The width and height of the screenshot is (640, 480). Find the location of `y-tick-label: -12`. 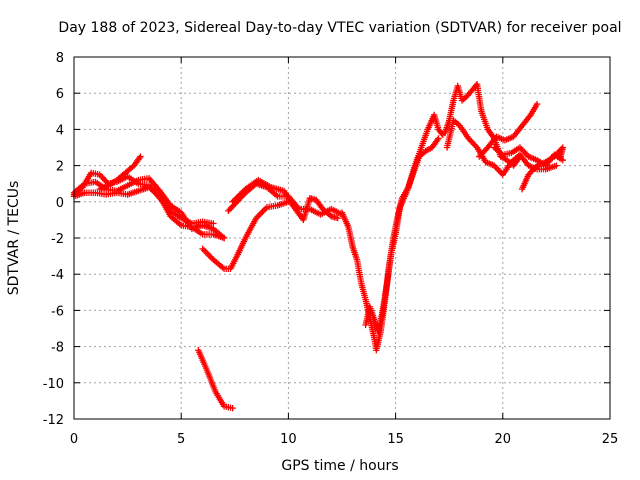

y-tick-label: -12 is located at coordinates (53, 420).